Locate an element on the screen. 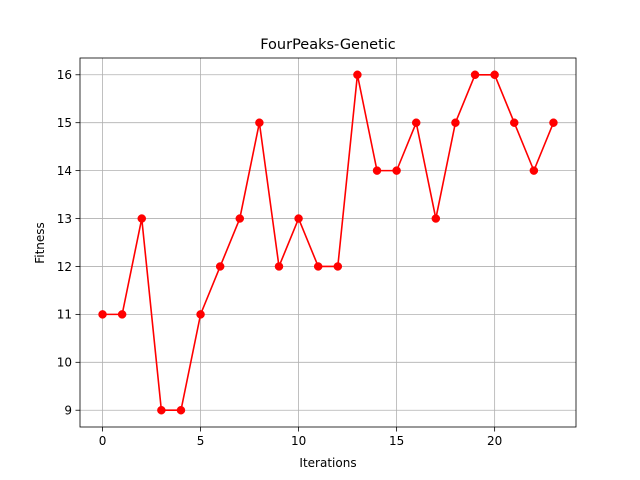  y-tick-label: 13 is located at coordinates (64, 219).